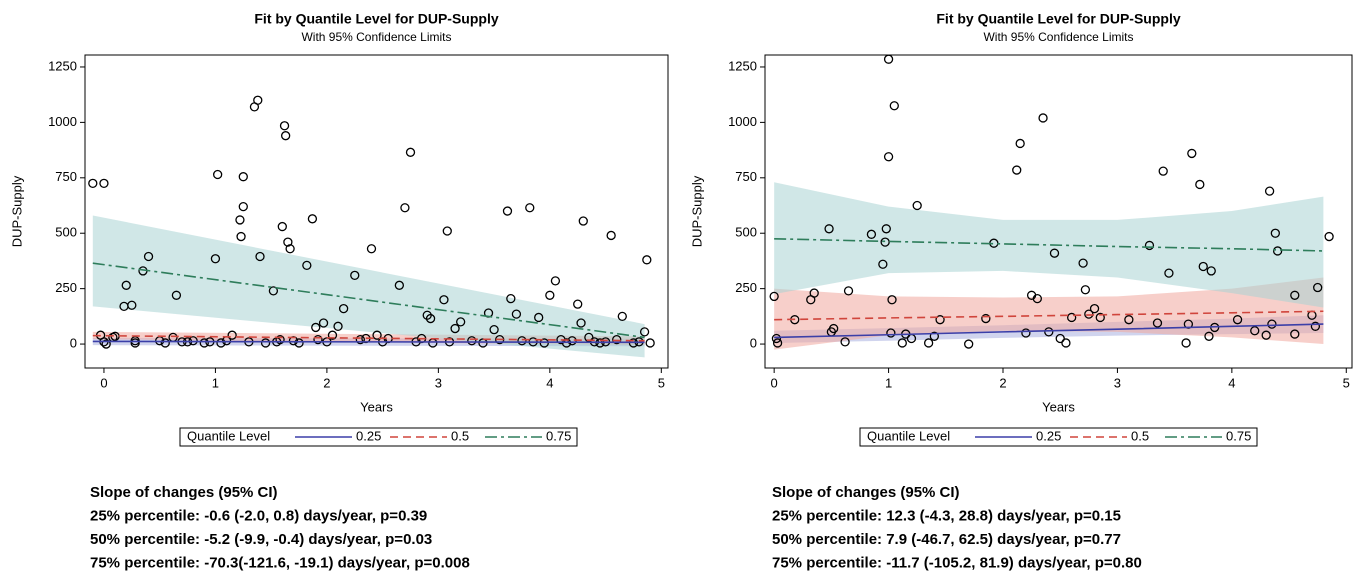 This screenshot has width=1359, height=574. Describe the element at coordinates (1140, 435) in the screenshot. I see `legend-label: 0.5` at that location.